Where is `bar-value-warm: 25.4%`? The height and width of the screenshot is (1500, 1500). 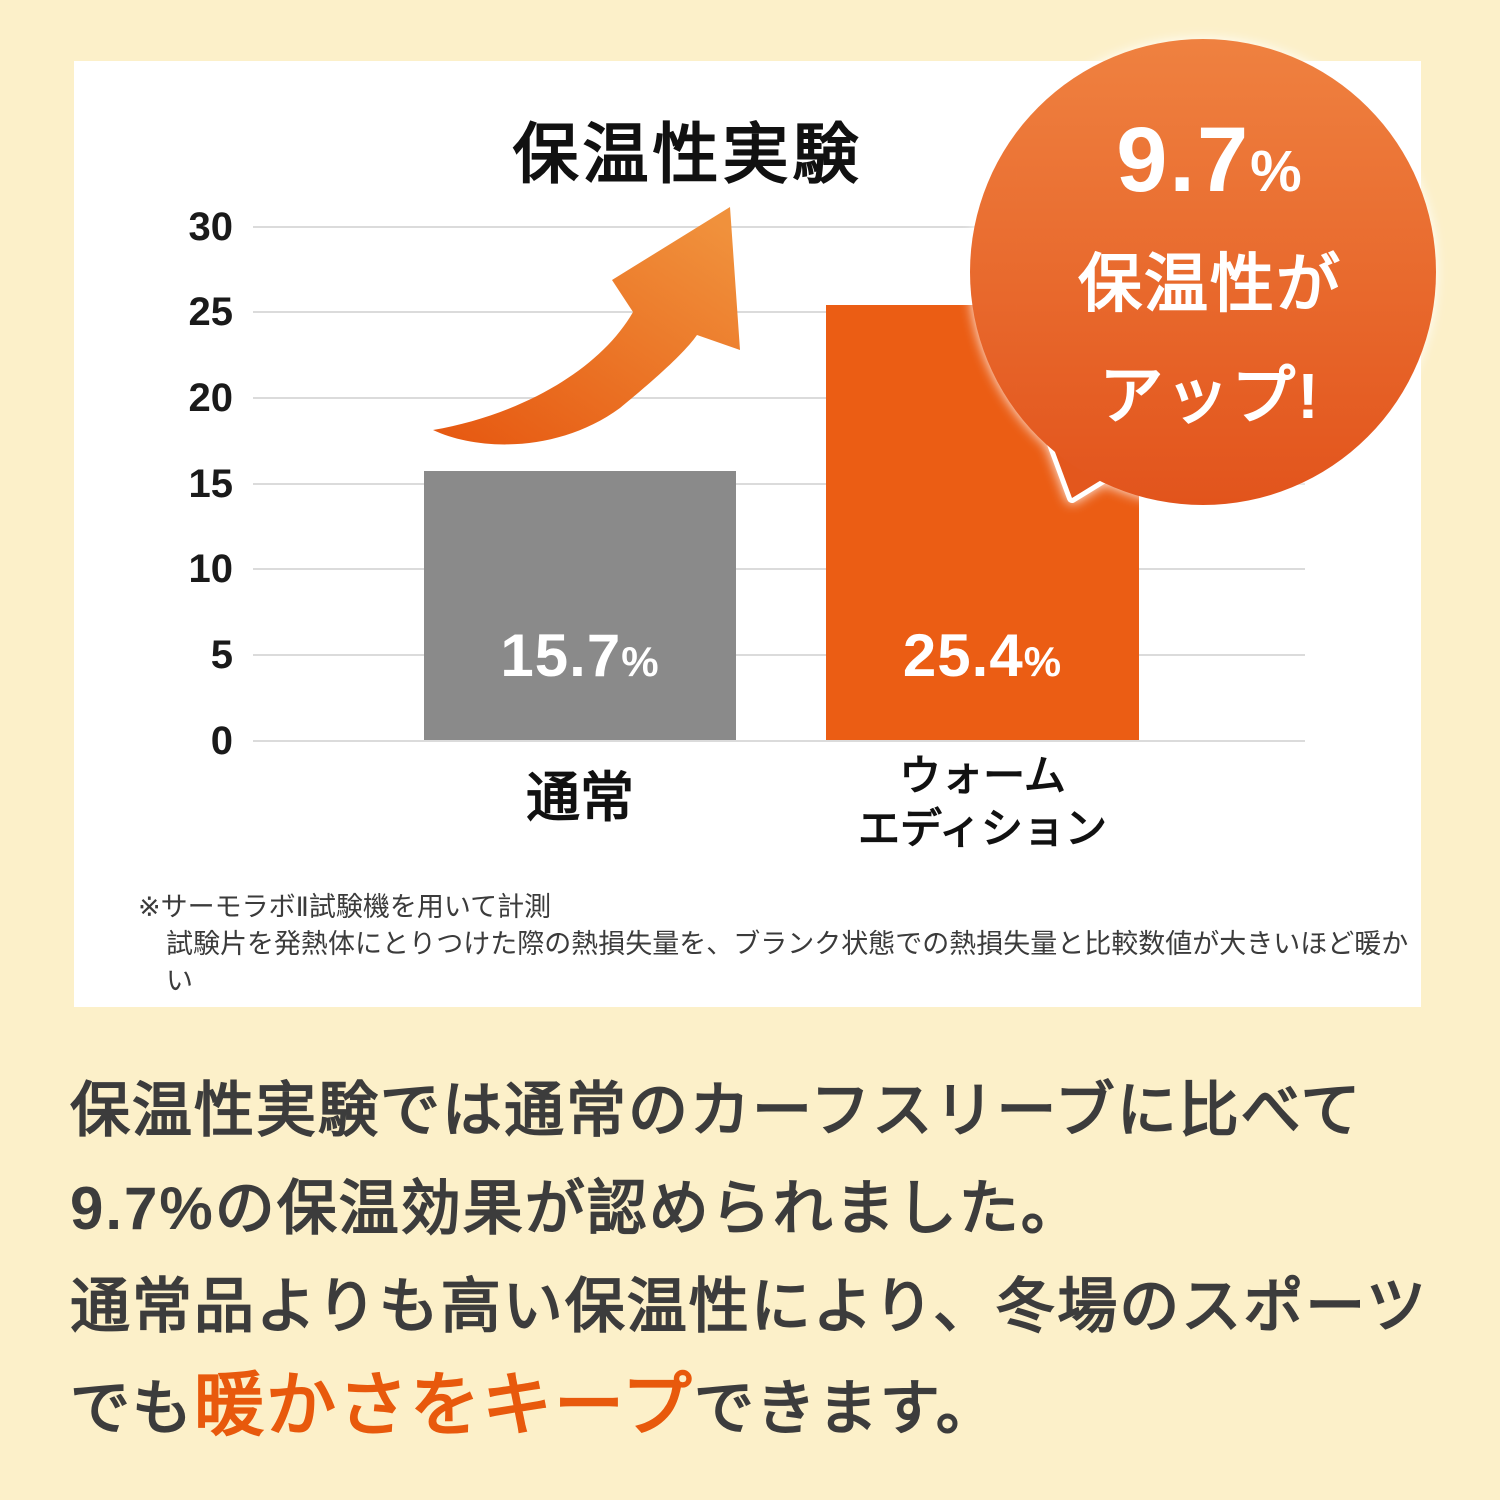
bar-value-warm: 25.4% is located at coordinates (982, 655).